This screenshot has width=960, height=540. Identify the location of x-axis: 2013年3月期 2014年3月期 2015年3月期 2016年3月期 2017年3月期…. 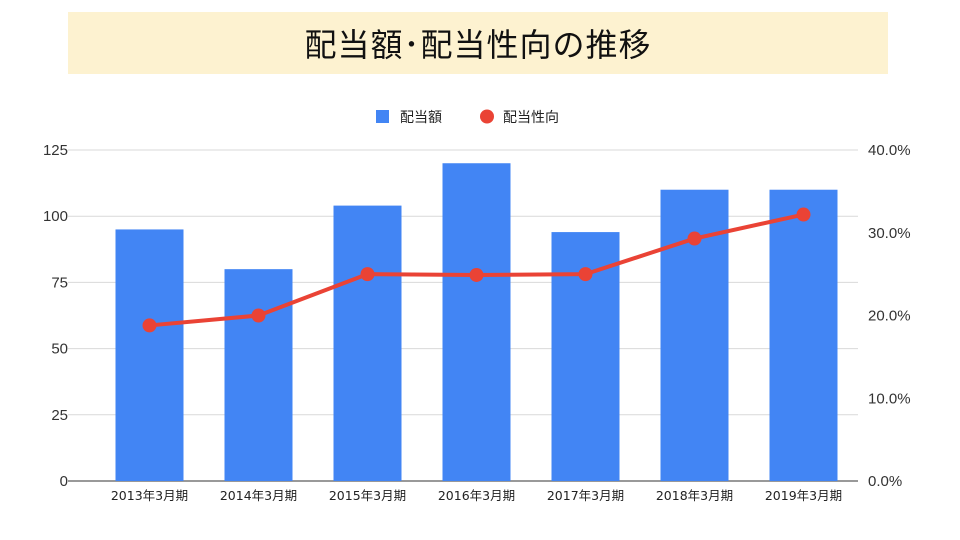
(476, 495).